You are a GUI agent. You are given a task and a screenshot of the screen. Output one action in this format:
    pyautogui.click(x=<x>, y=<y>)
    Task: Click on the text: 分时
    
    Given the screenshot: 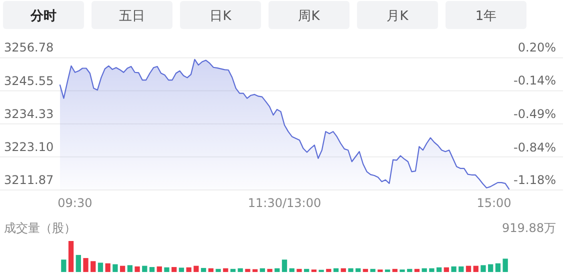 What is the action you would take?
    pyautogui.click(x=43, y=16)
    